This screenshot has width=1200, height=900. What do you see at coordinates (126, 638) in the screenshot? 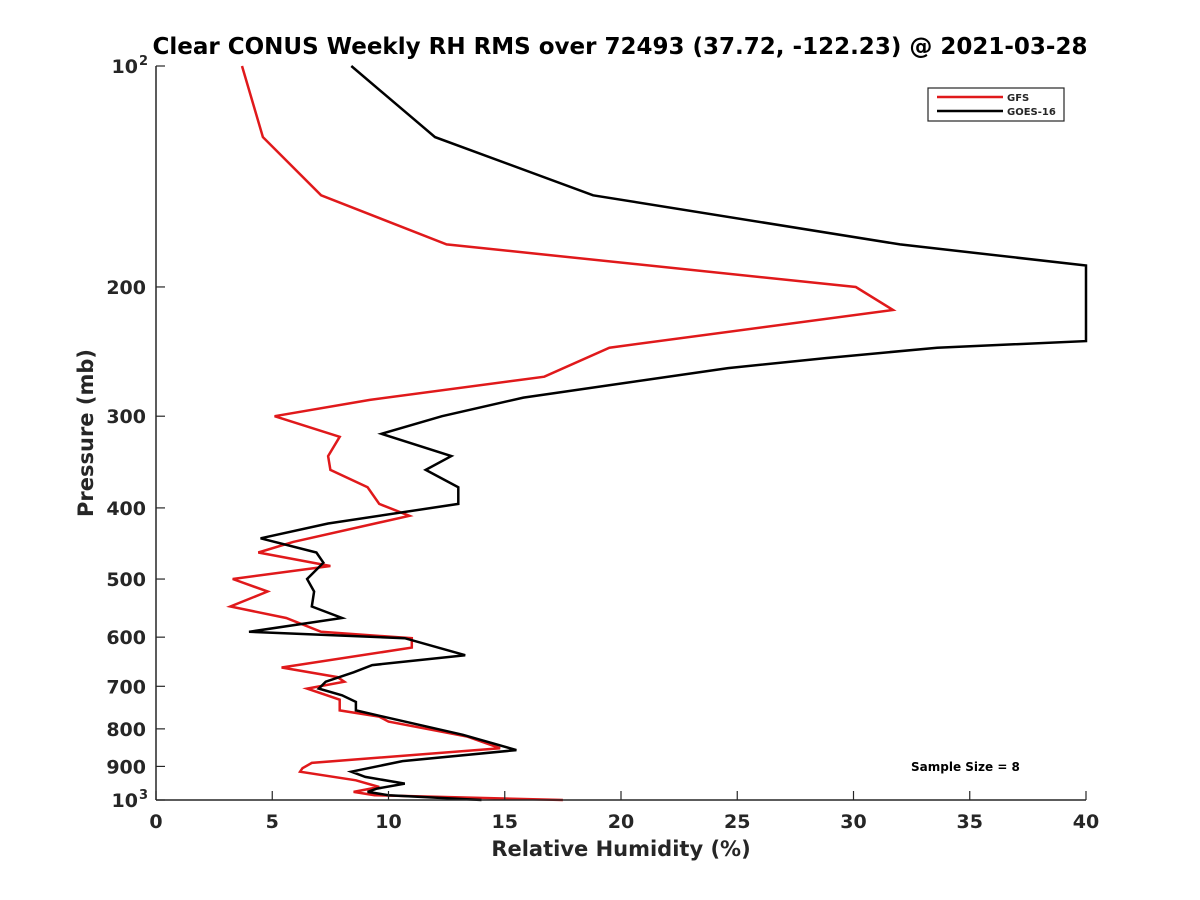
I see `y-tick-label: 600` at bounding box center [126, 638].